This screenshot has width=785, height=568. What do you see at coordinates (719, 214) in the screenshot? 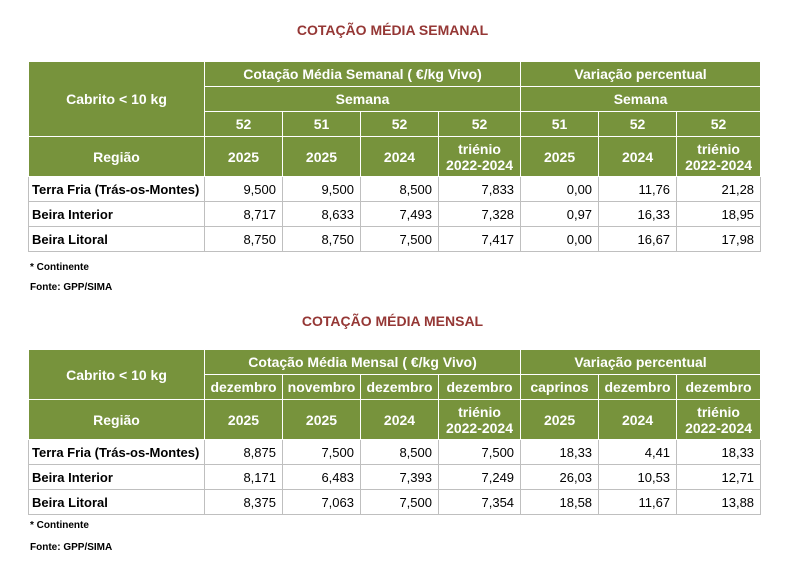
I see `value-cell: 18,95` at bounding box center [719, 214].